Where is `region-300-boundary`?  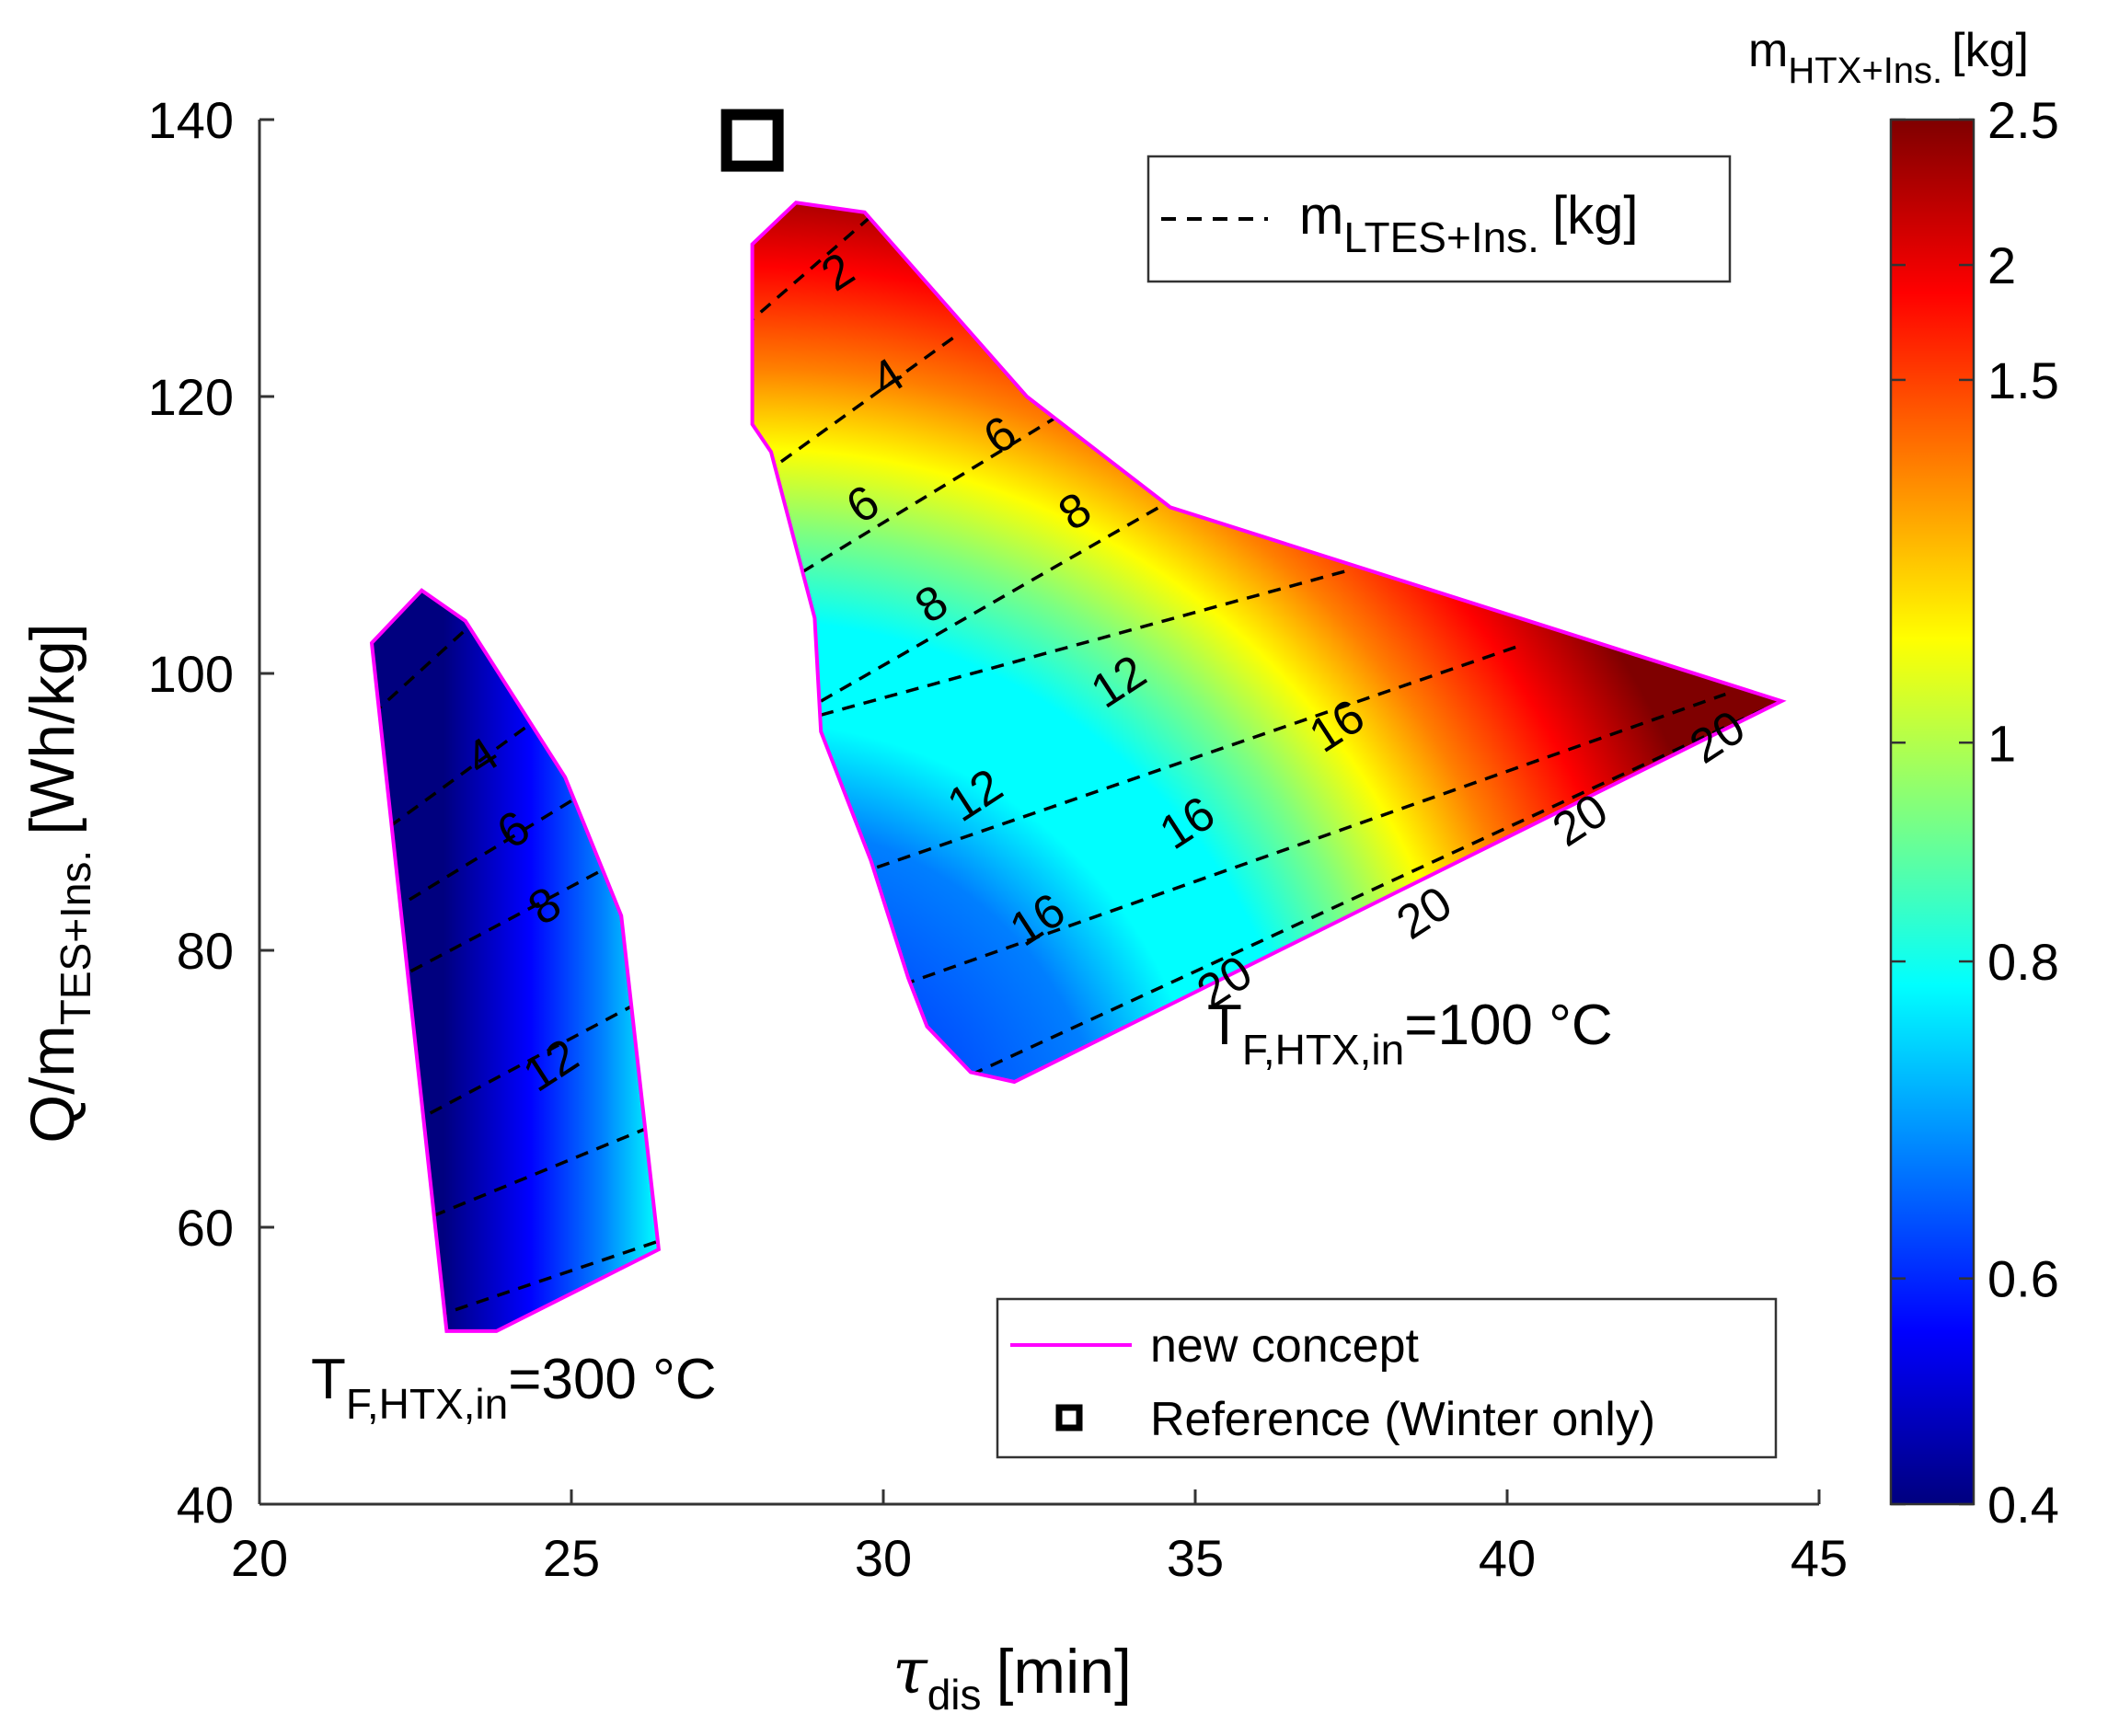 region-300-boundary is located at coordinates (515, 960).